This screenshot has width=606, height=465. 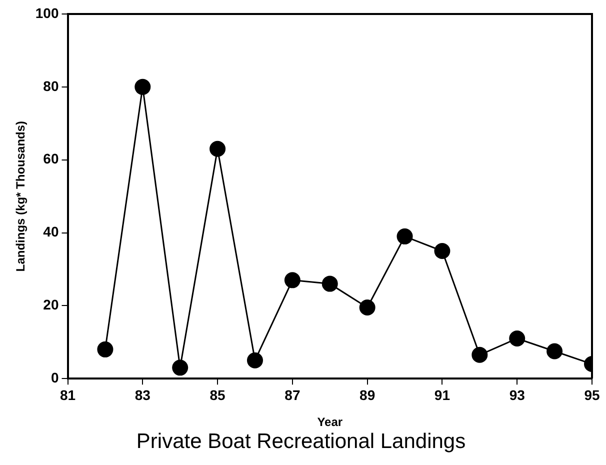 What do you see at coordinates (592, 394) in the screenshot?
I see `x-tick-label: 95` at bounding box center [592, 394].